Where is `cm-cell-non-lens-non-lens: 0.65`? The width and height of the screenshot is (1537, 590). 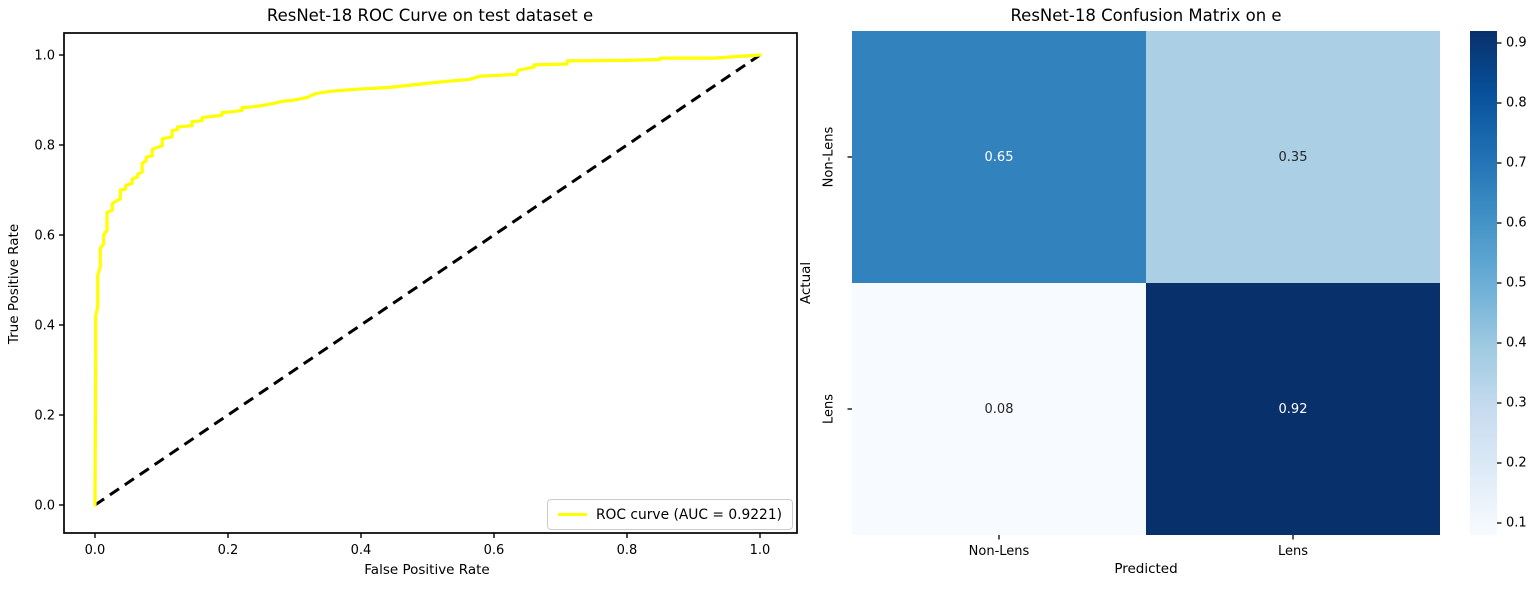 cm-cell-non-lens-non-lens: 0.65 is located at coordinates (999, 157).